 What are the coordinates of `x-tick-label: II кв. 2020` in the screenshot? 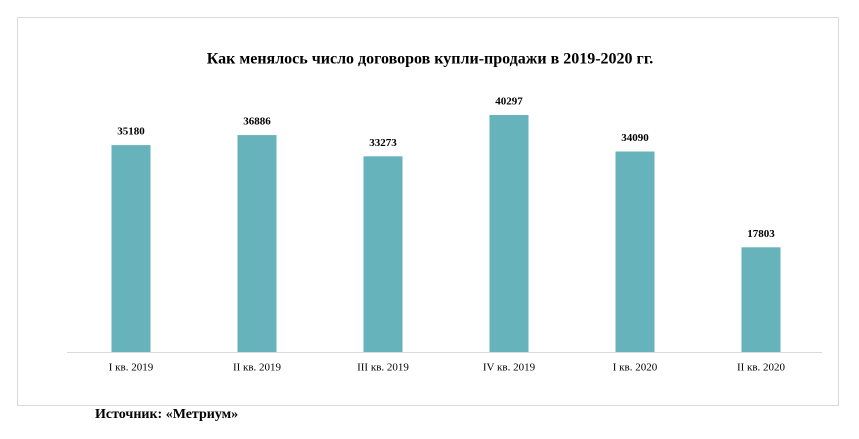 It's located at (761, 368).